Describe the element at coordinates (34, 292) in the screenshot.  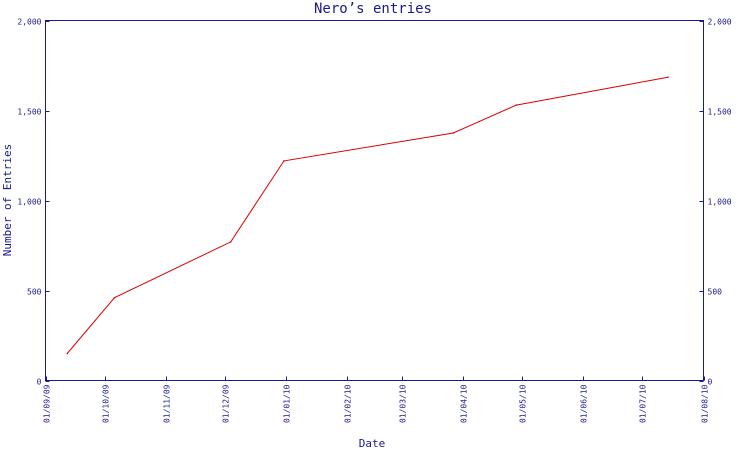
I see `y-tick-label-left: 500` at that location.